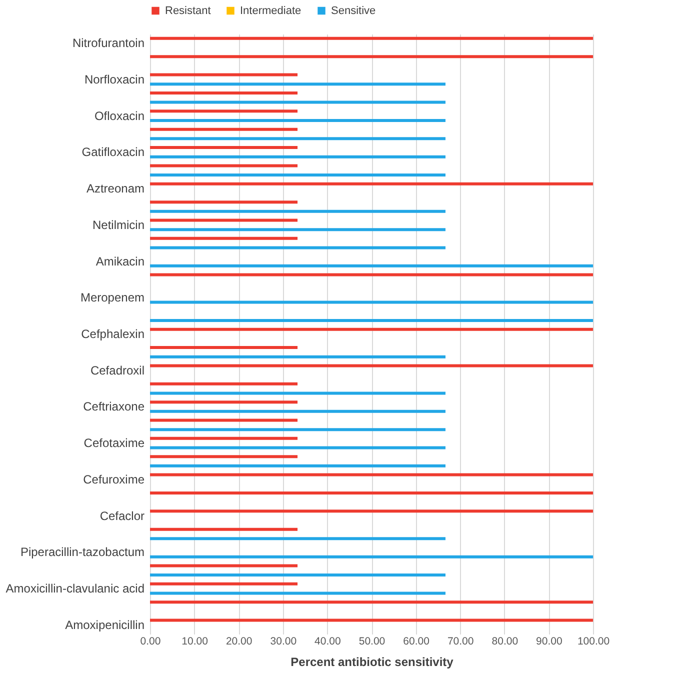  Describe the element at coordinates (114, 79) in the screenshot. I see `y-tick-label: Norfloxacin` at that location.